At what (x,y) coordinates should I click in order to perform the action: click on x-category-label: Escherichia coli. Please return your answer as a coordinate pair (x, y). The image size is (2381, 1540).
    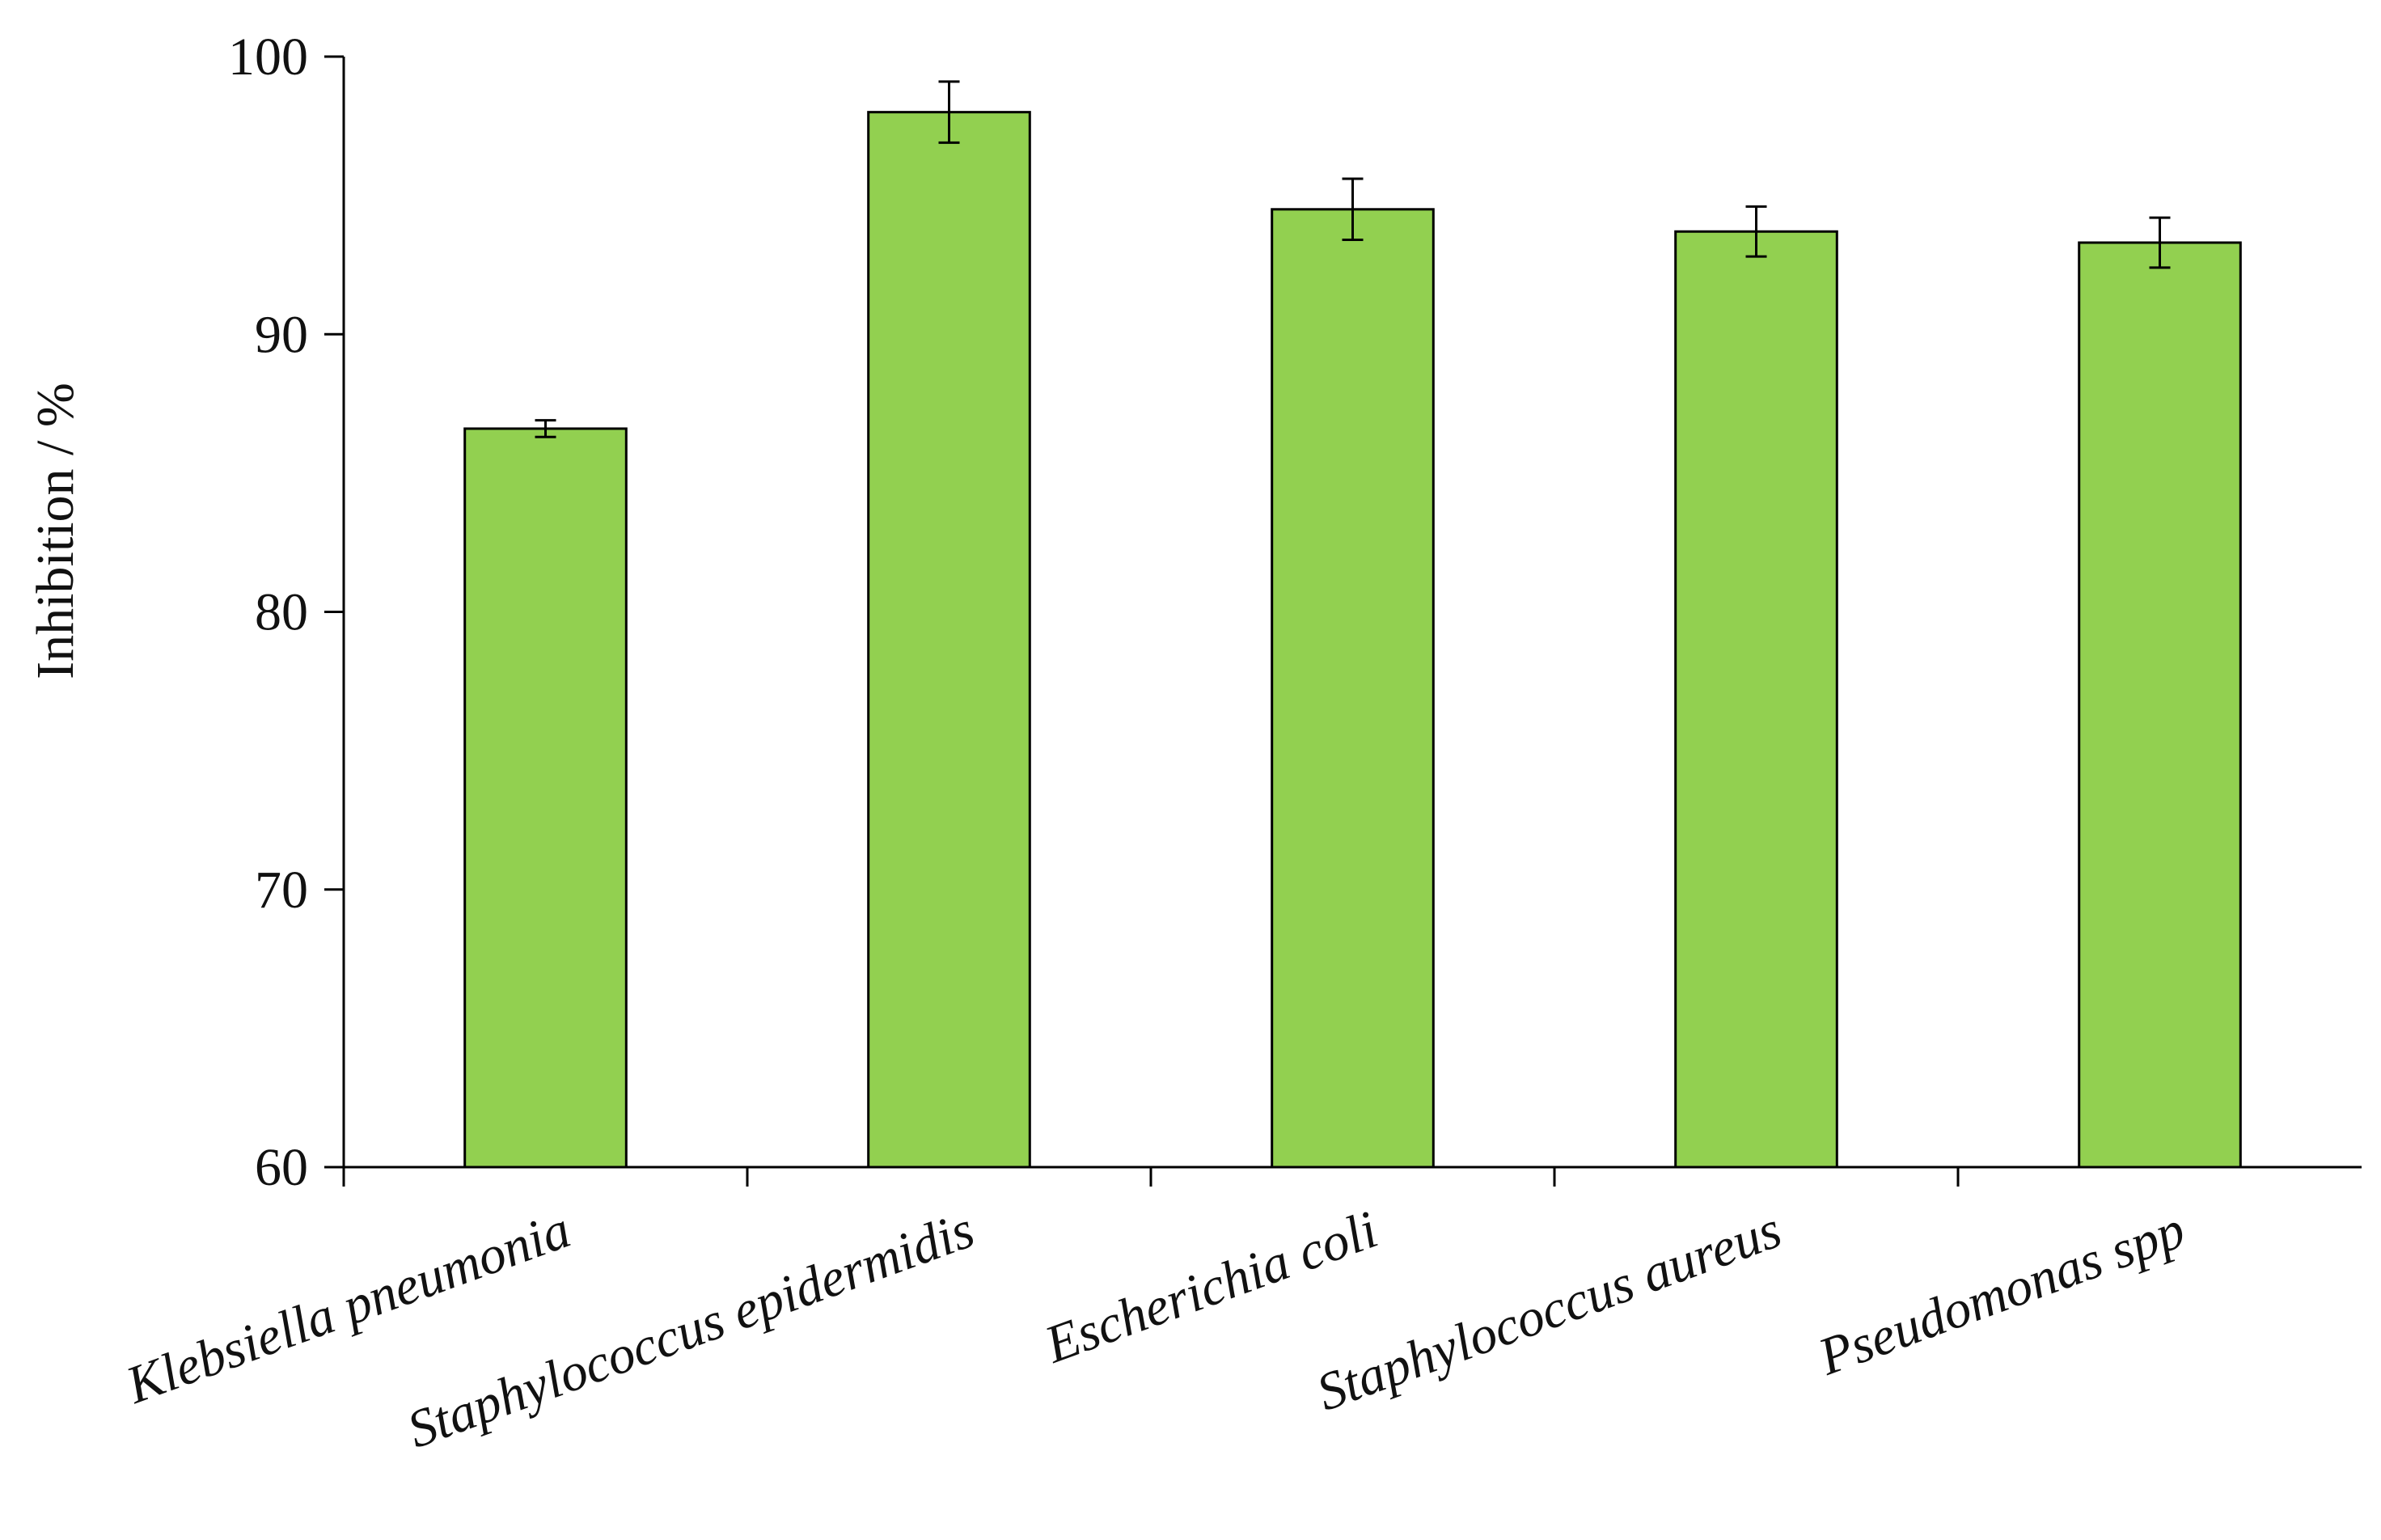
    Looking at the image, I should click on (1211, 1286).